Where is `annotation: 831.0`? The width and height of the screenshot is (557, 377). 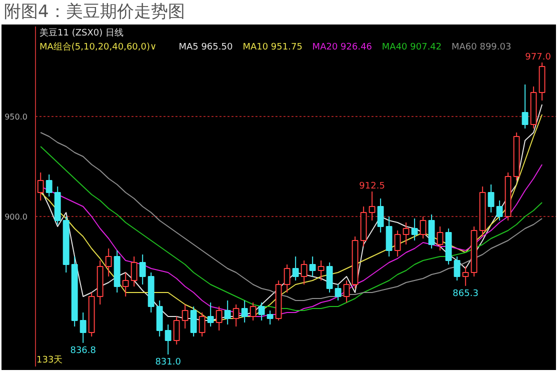
annotation: 831.0 is located at coordinates (168, 363).